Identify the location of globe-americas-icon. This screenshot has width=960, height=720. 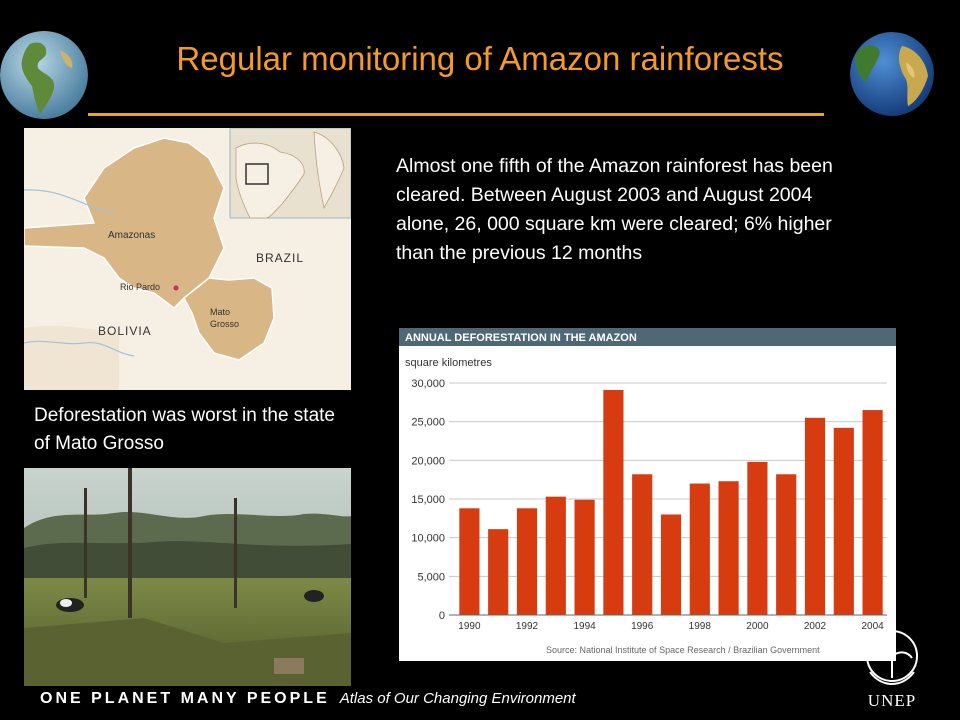
(44, 75).